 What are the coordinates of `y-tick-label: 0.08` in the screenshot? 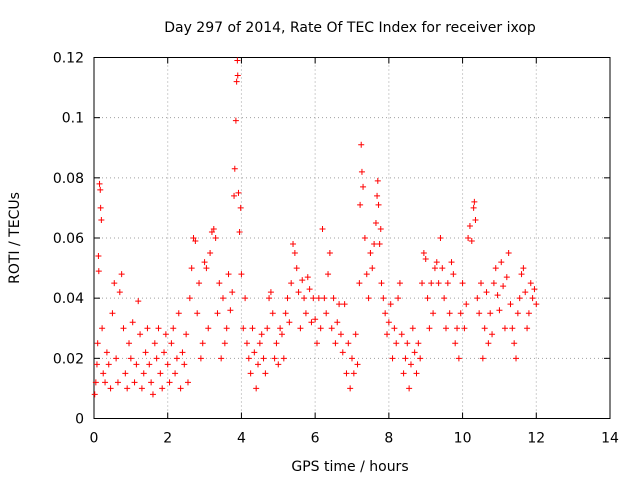 It's located at (68, 179).